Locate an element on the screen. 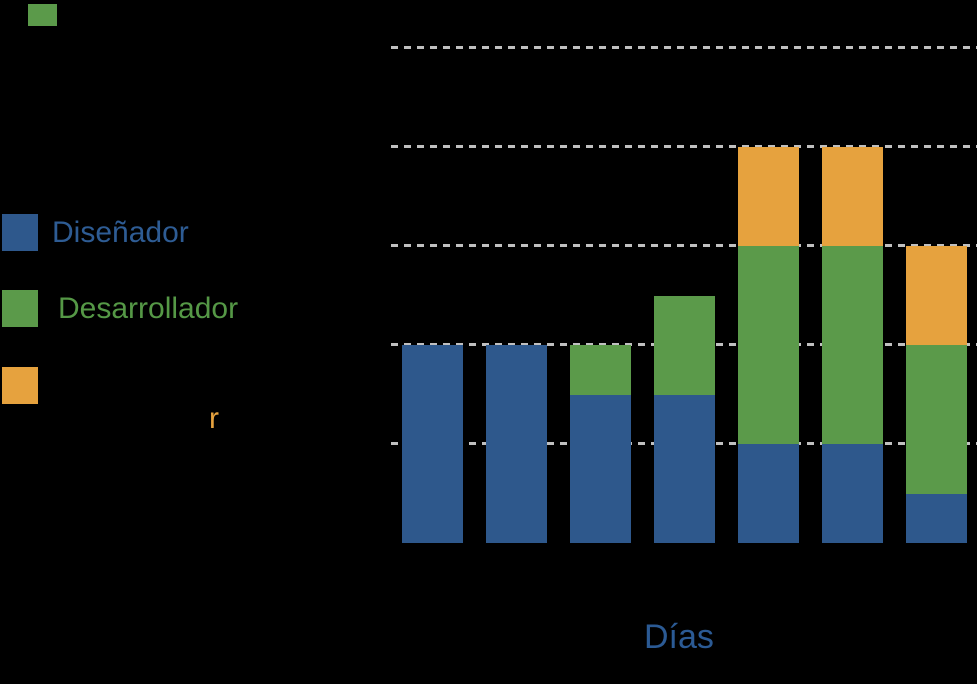  bar-3-segment-disenador is located at coordinates (600, 468).